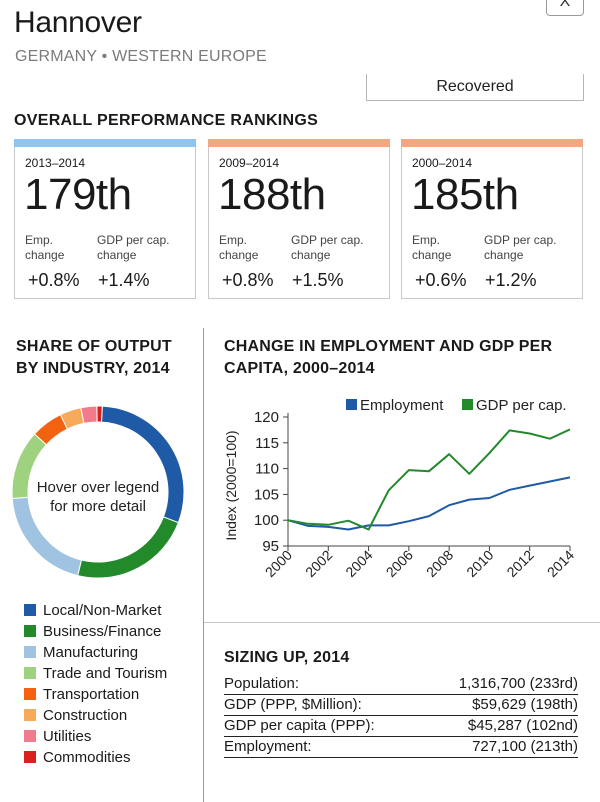  What do you see at coordinates (479, 563) in the screenshot?
I see `x-tick-label: 2010` at bounding box center [479, 563].